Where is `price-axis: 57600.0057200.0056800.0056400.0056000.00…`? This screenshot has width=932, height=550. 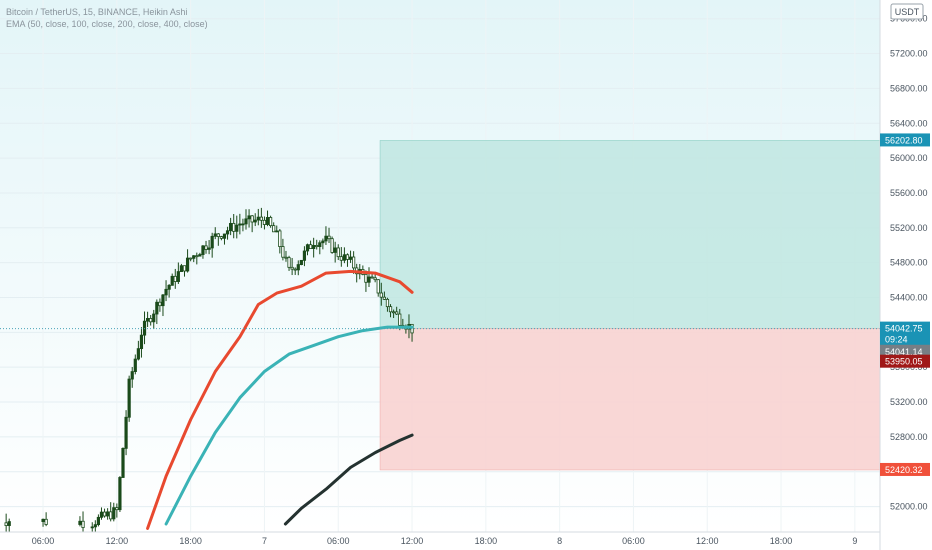 price-axis: 57600.0057200.0056800.0056400.0056000.00… is located at coordinates (909, 263).